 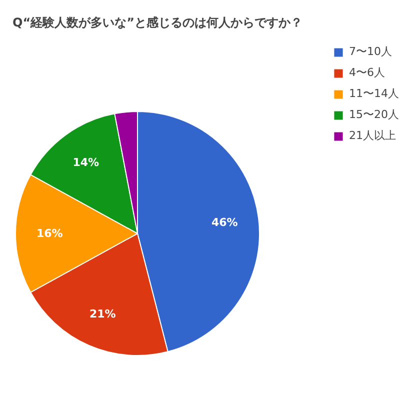 What do you see at coordinates (374, 114) in the screenshot?
I see `legend-label: 15〜20人` at bounding box center [374, 114].